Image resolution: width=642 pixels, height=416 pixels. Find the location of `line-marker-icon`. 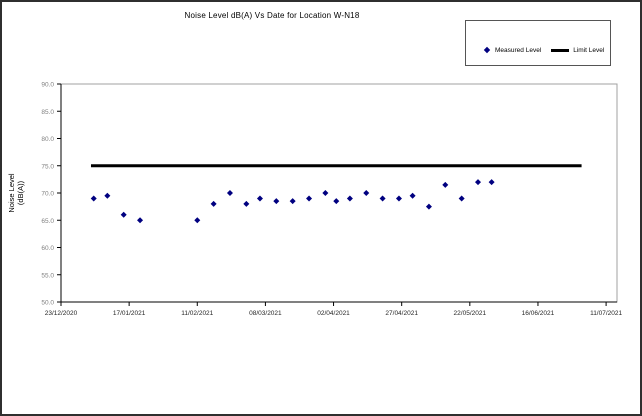

line-marker-icon is located at coordinates (560, 50).